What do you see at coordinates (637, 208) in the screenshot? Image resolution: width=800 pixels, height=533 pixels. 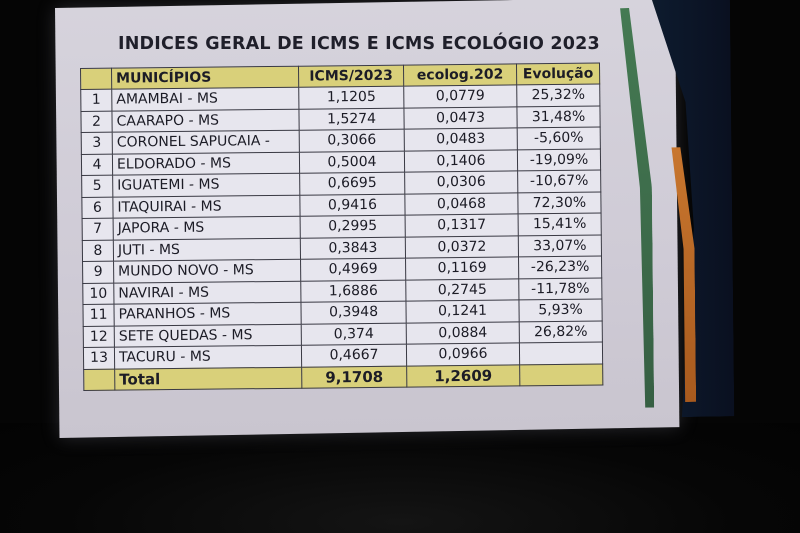 I see `green-stripe-decoration` at bounding box center [637, 208].